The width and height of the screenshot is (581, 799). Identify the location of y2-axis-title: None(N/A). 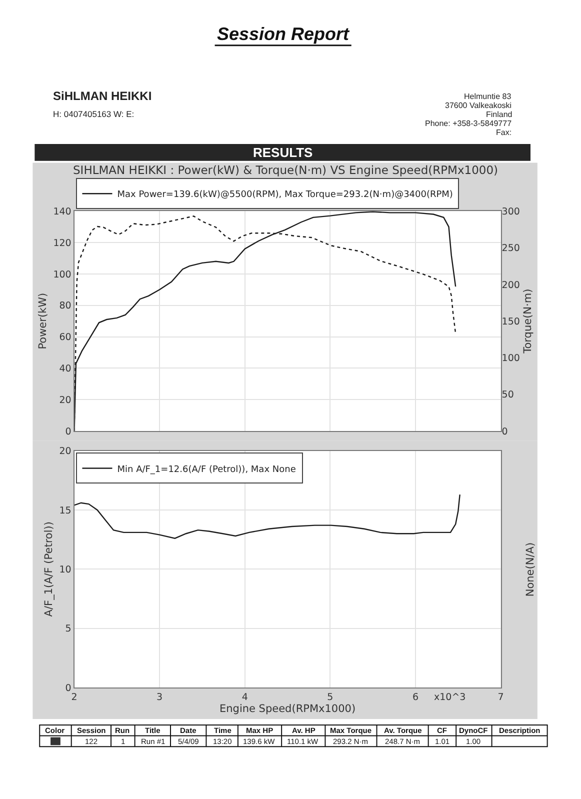
(530, 569).